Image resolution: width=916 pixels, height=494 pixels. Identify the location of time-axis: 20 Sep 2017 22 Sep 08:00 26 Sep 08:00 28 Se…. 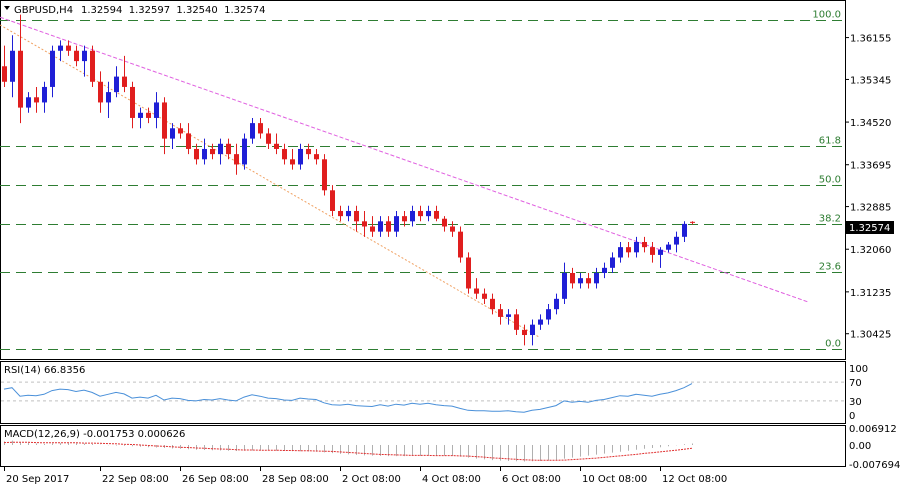
(365, 476).